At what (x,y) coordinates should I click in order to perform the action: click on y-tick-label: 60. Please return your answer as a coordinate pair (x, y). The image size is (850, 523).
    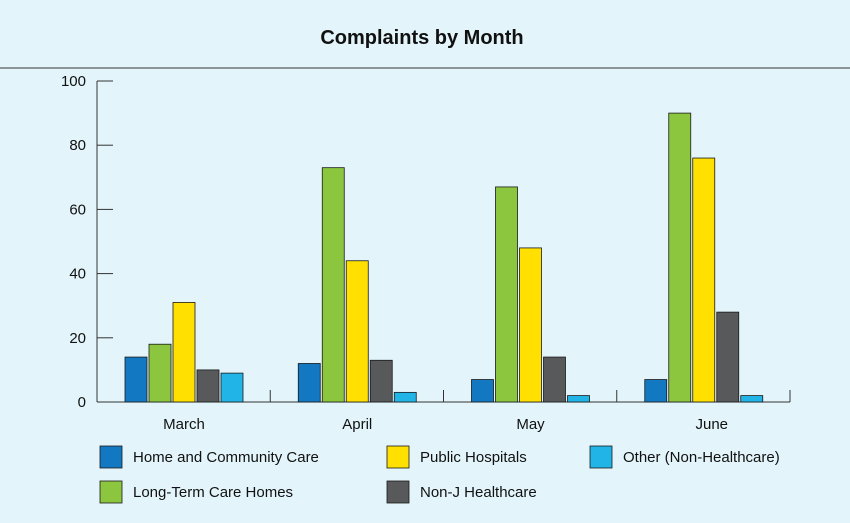
    Looking at the image, I should click on (77, 209).